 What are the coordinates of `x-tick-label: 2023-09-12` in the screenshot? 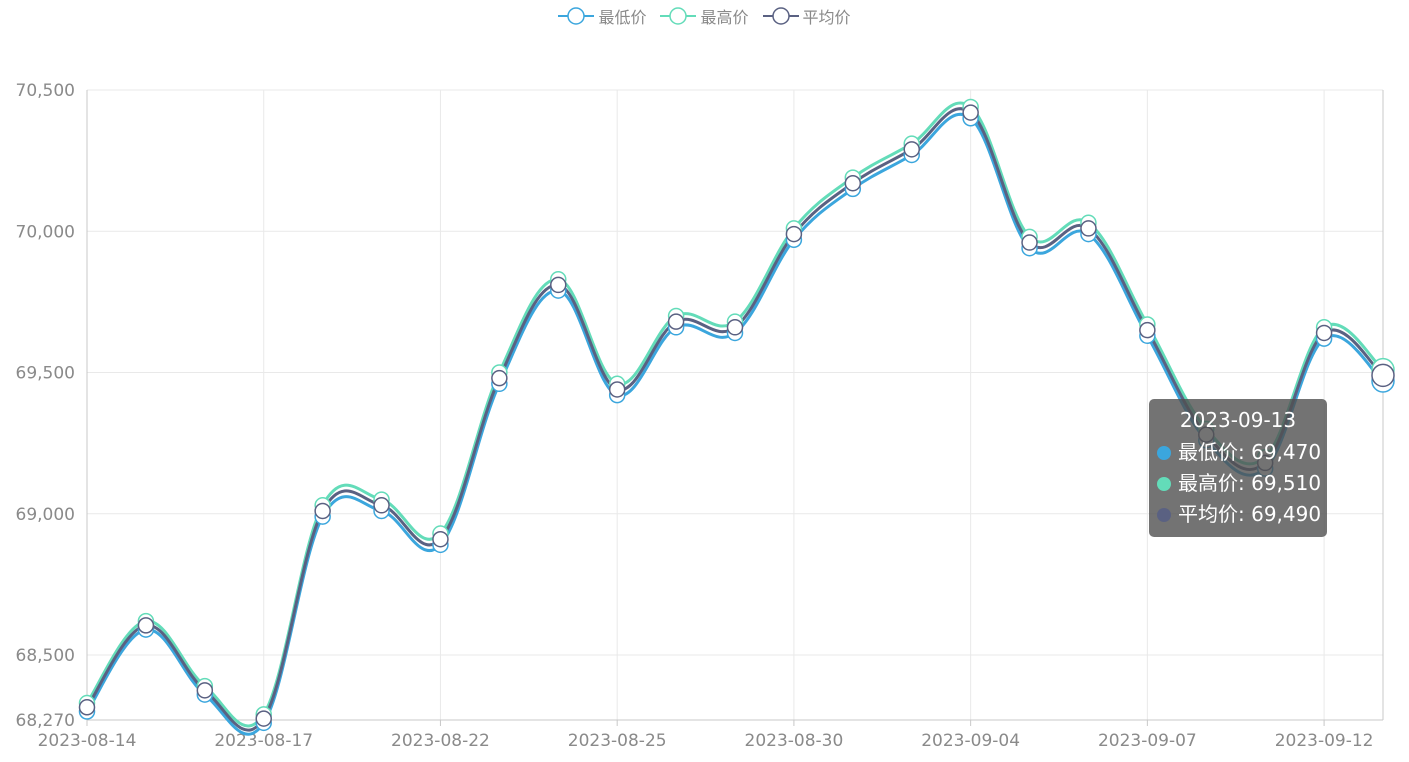 It's located at (1324, 741).